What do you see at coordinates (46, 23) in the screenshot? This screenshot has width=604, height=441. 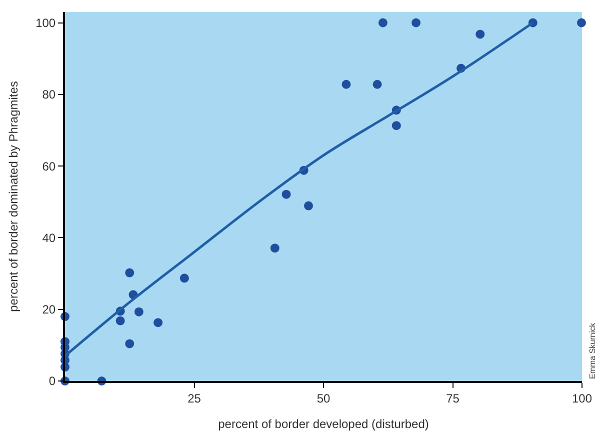 I see `y-tick-label: 100` at bounding box center [46, 23].